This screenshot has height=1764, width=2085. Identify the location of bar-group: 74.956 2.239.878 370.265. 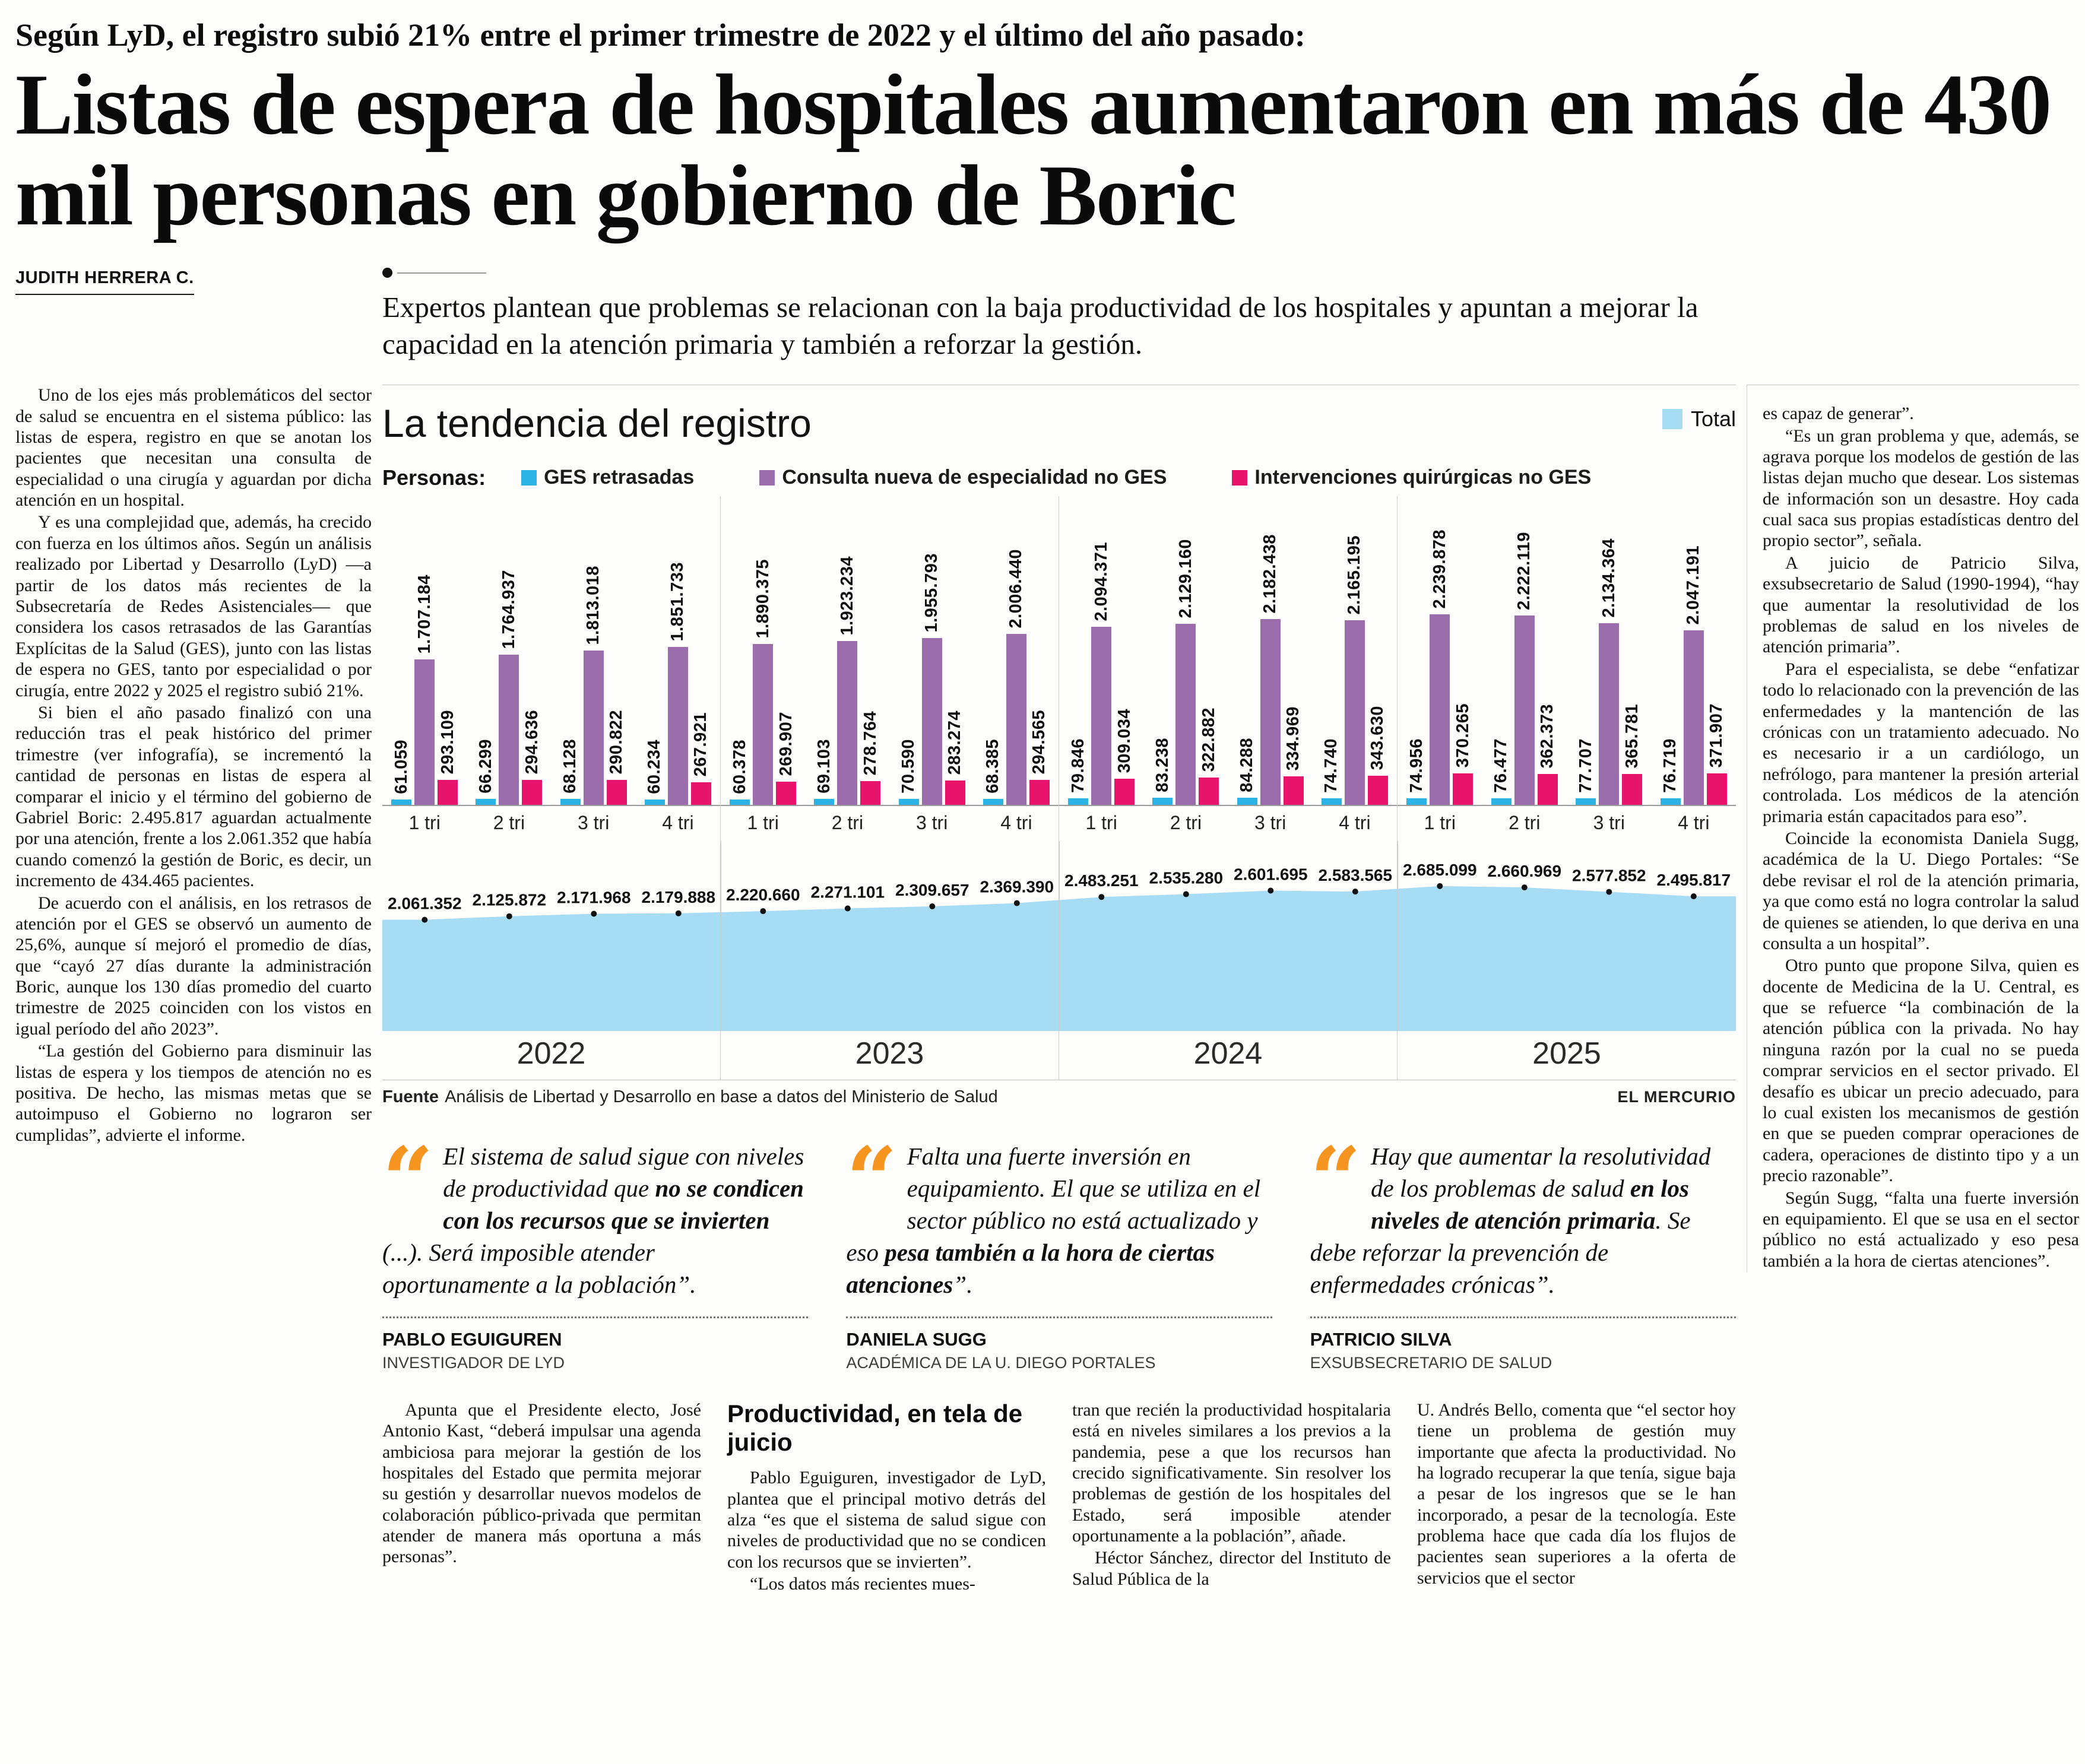
(1440, 650).